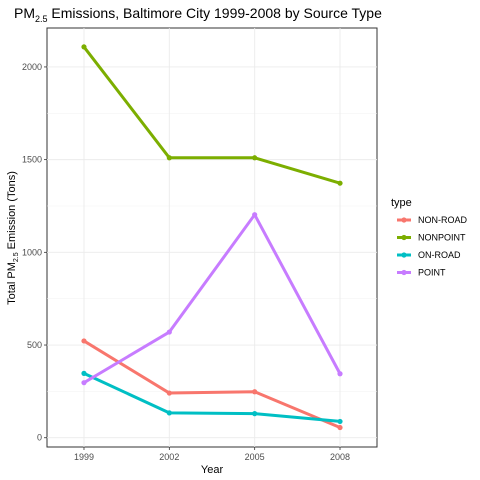 The height and width of the screenshot is (480, 480). I want to click on legend: type NON-ROAD NONPOINT ON-ROAD POINT, so click(429, 237).